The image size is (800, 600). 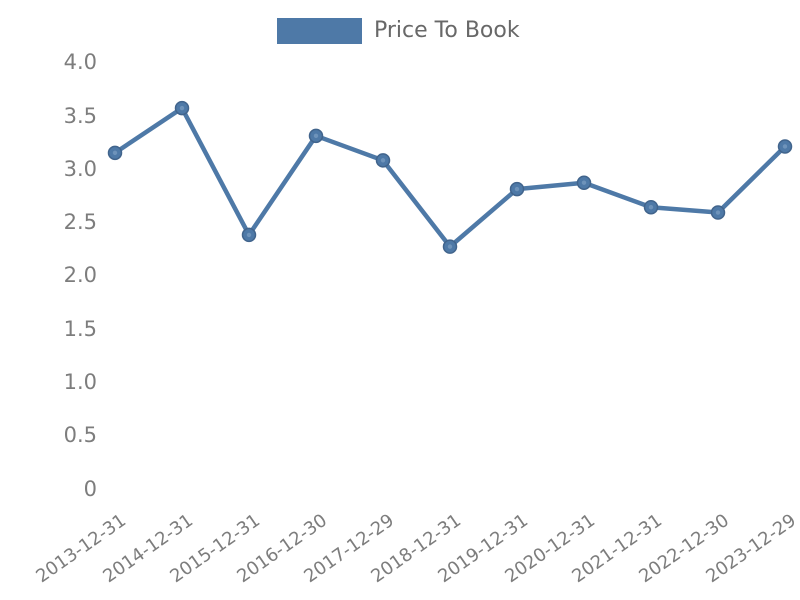 I want to click on legend-label: Price To Book, so click(x=447, y=30).